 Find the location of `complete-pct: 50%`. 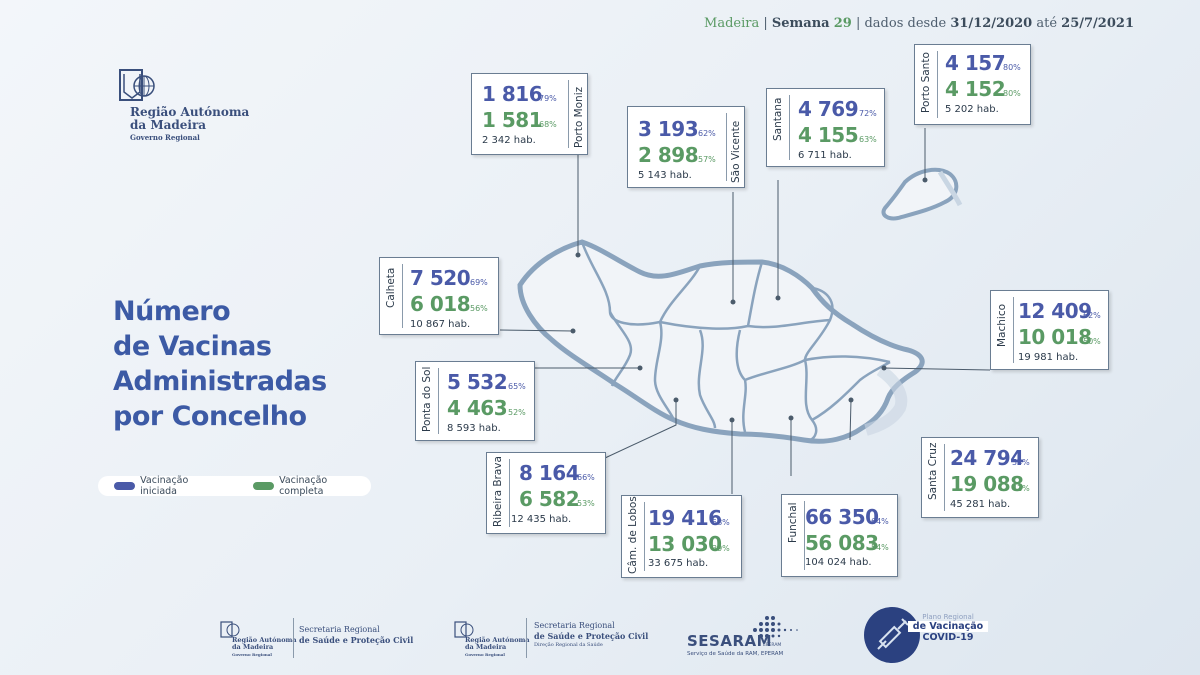

complete-pct: 50% is located at coordinates (1092, 341).